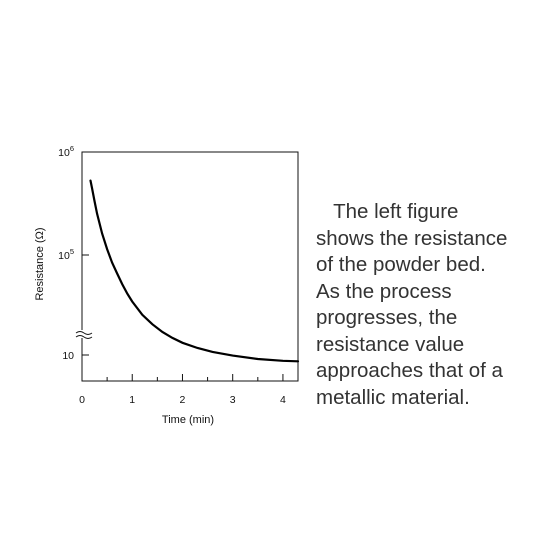 The height and width of the screenshot is (560, 560). I want to click on y-axis-title: Resistance (Ω), so click(40, 263).